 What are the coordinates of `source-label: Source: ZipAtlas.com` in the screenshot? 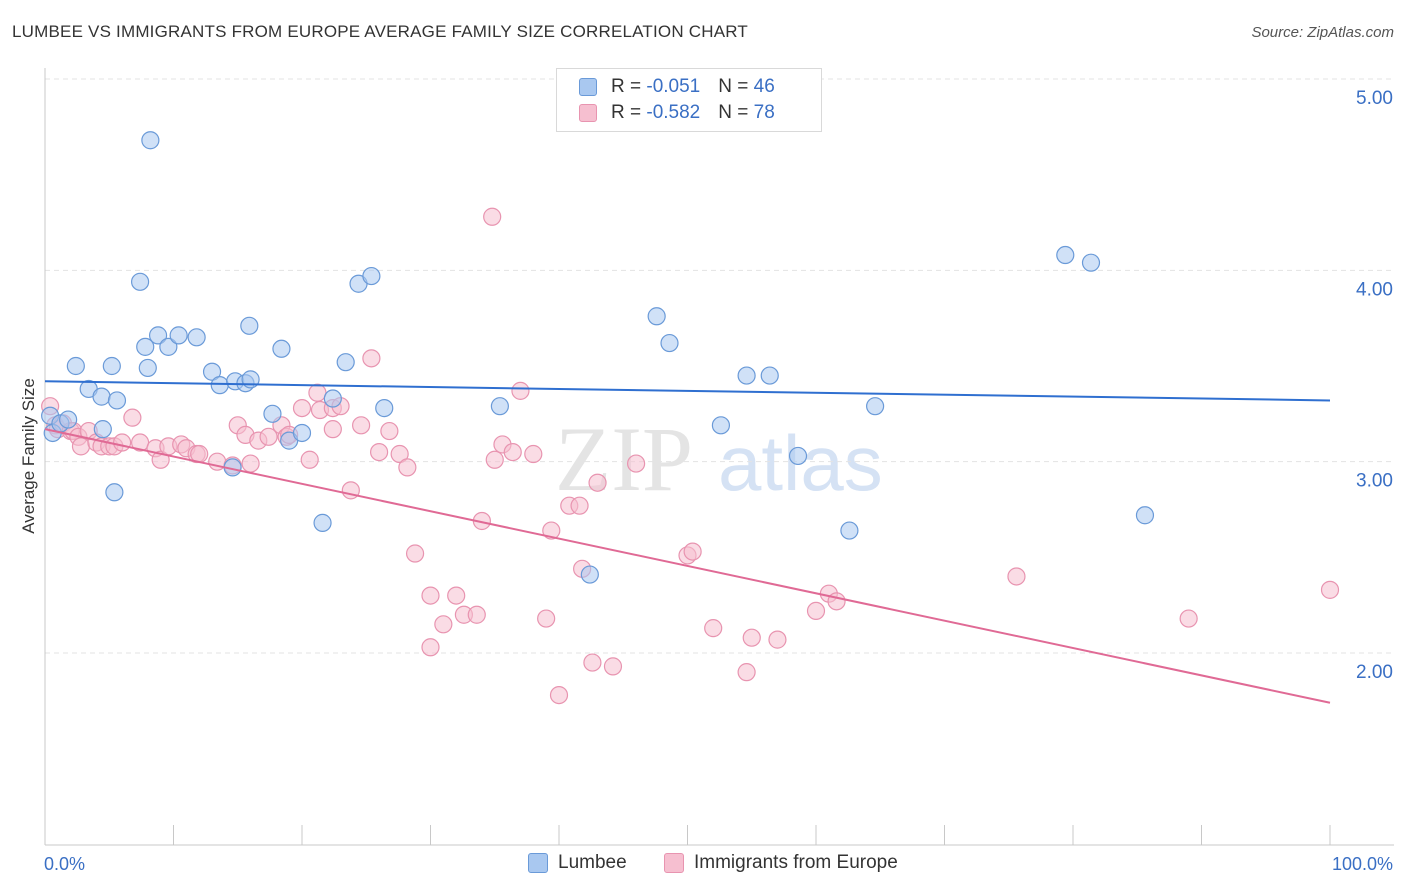 It's located at (1322, 32).